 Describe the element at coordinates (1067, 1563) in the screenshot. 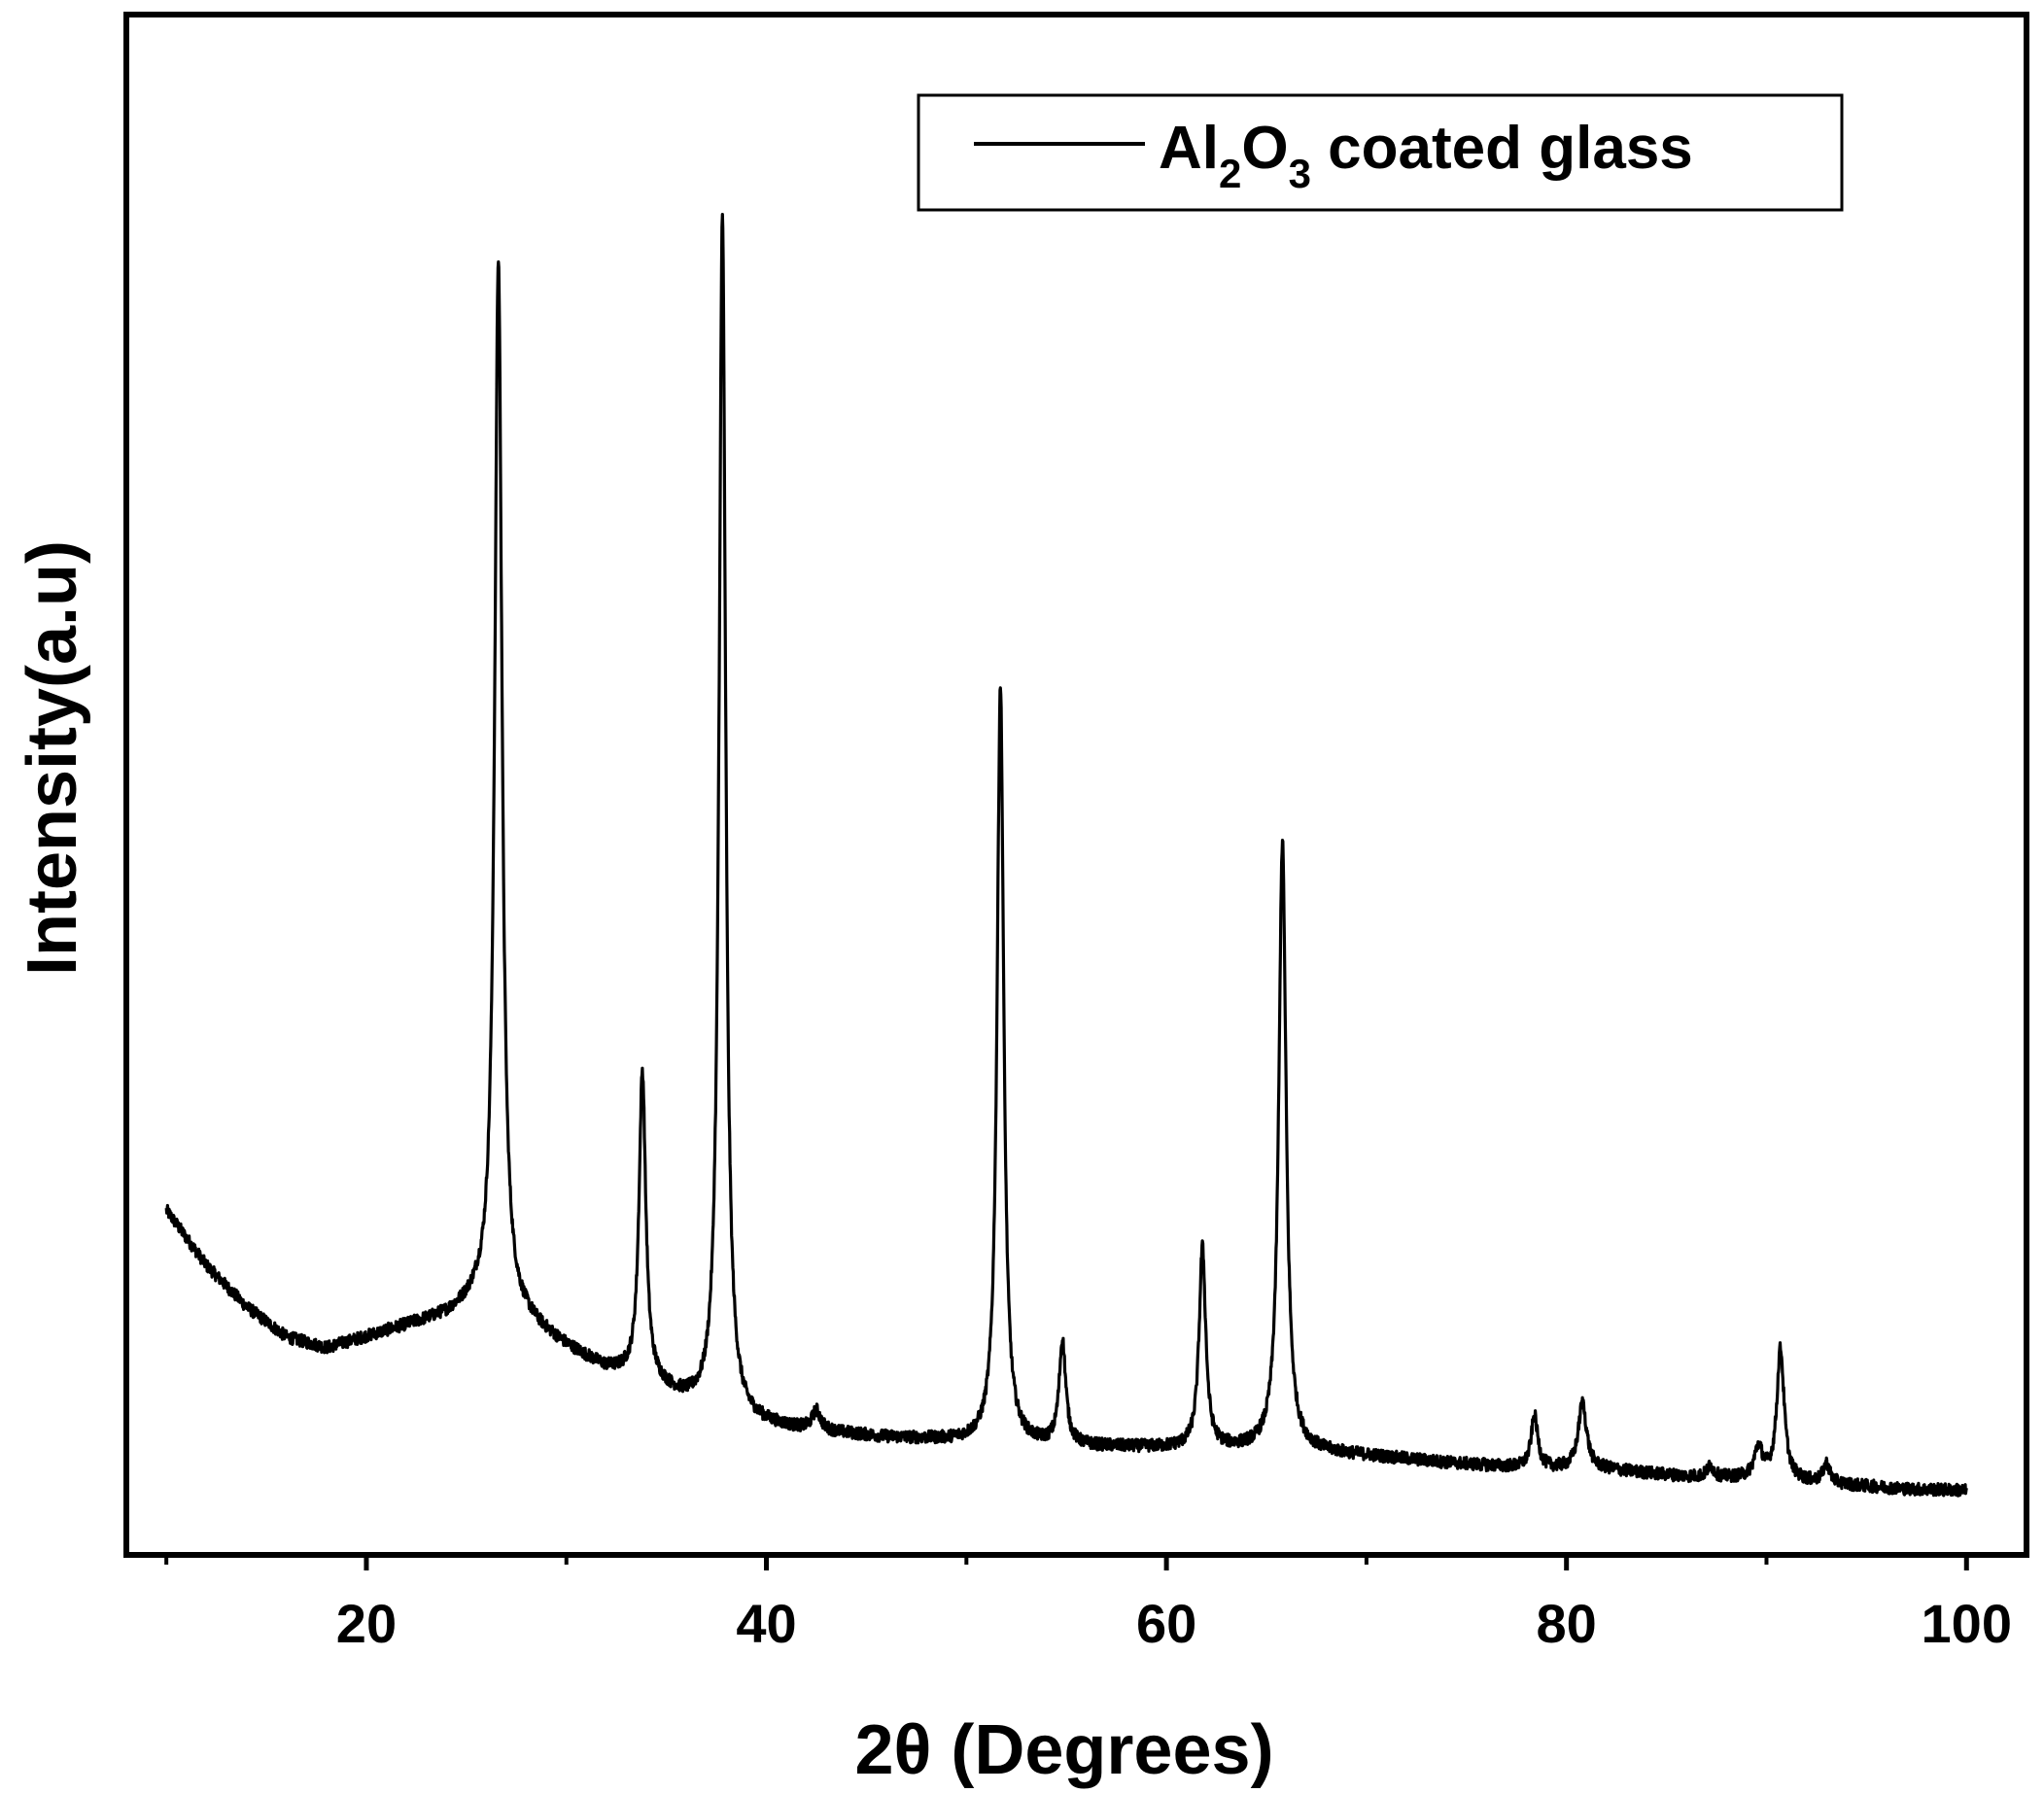

I see `x-axis-ticks` at that location.